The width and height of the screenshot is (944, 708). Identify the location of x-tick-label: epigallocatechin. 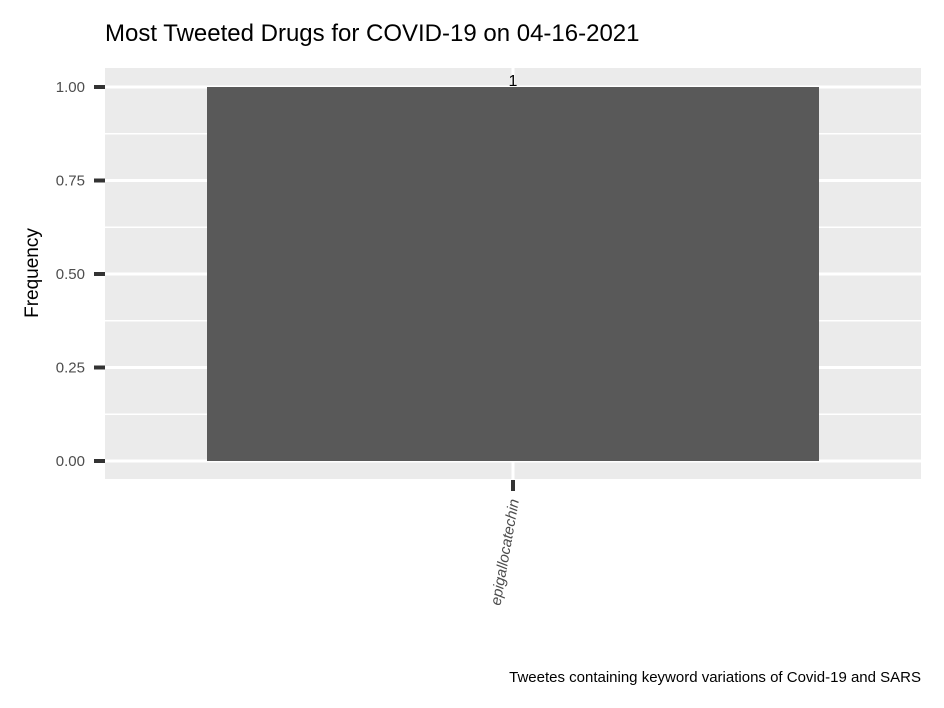
(505, 552).